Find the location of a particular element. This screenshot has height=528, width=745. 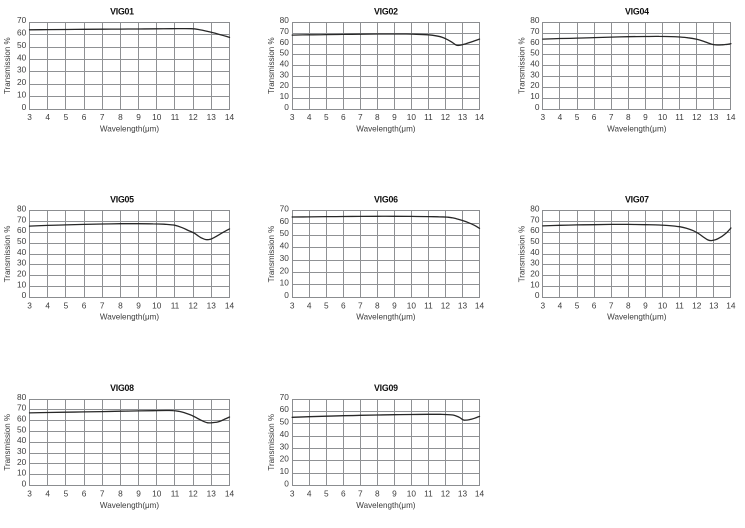

svg-text: VIG08 is located at coordinates (122, 388).